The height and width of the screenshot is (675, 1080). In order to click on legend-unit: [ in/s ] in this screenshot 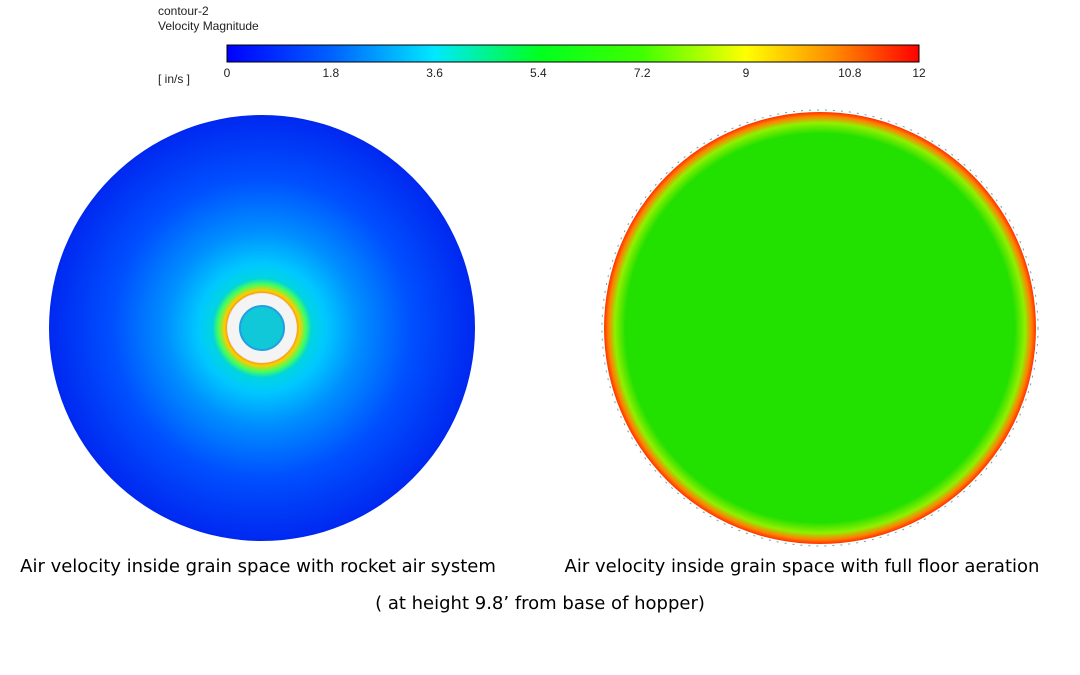, I will do `click(174, 79)`.